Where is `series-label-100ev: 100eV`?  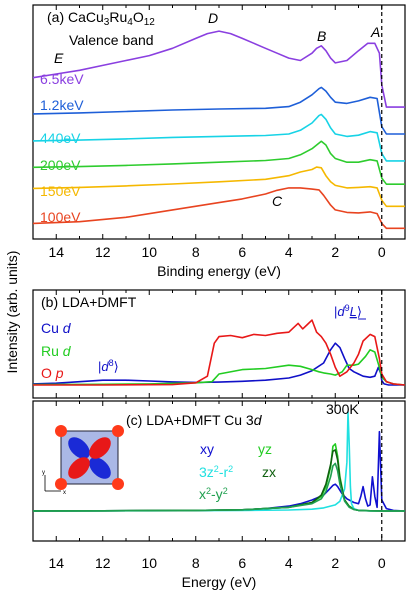 series-label-100ev: 100eV is located at coordinates (60, 217).